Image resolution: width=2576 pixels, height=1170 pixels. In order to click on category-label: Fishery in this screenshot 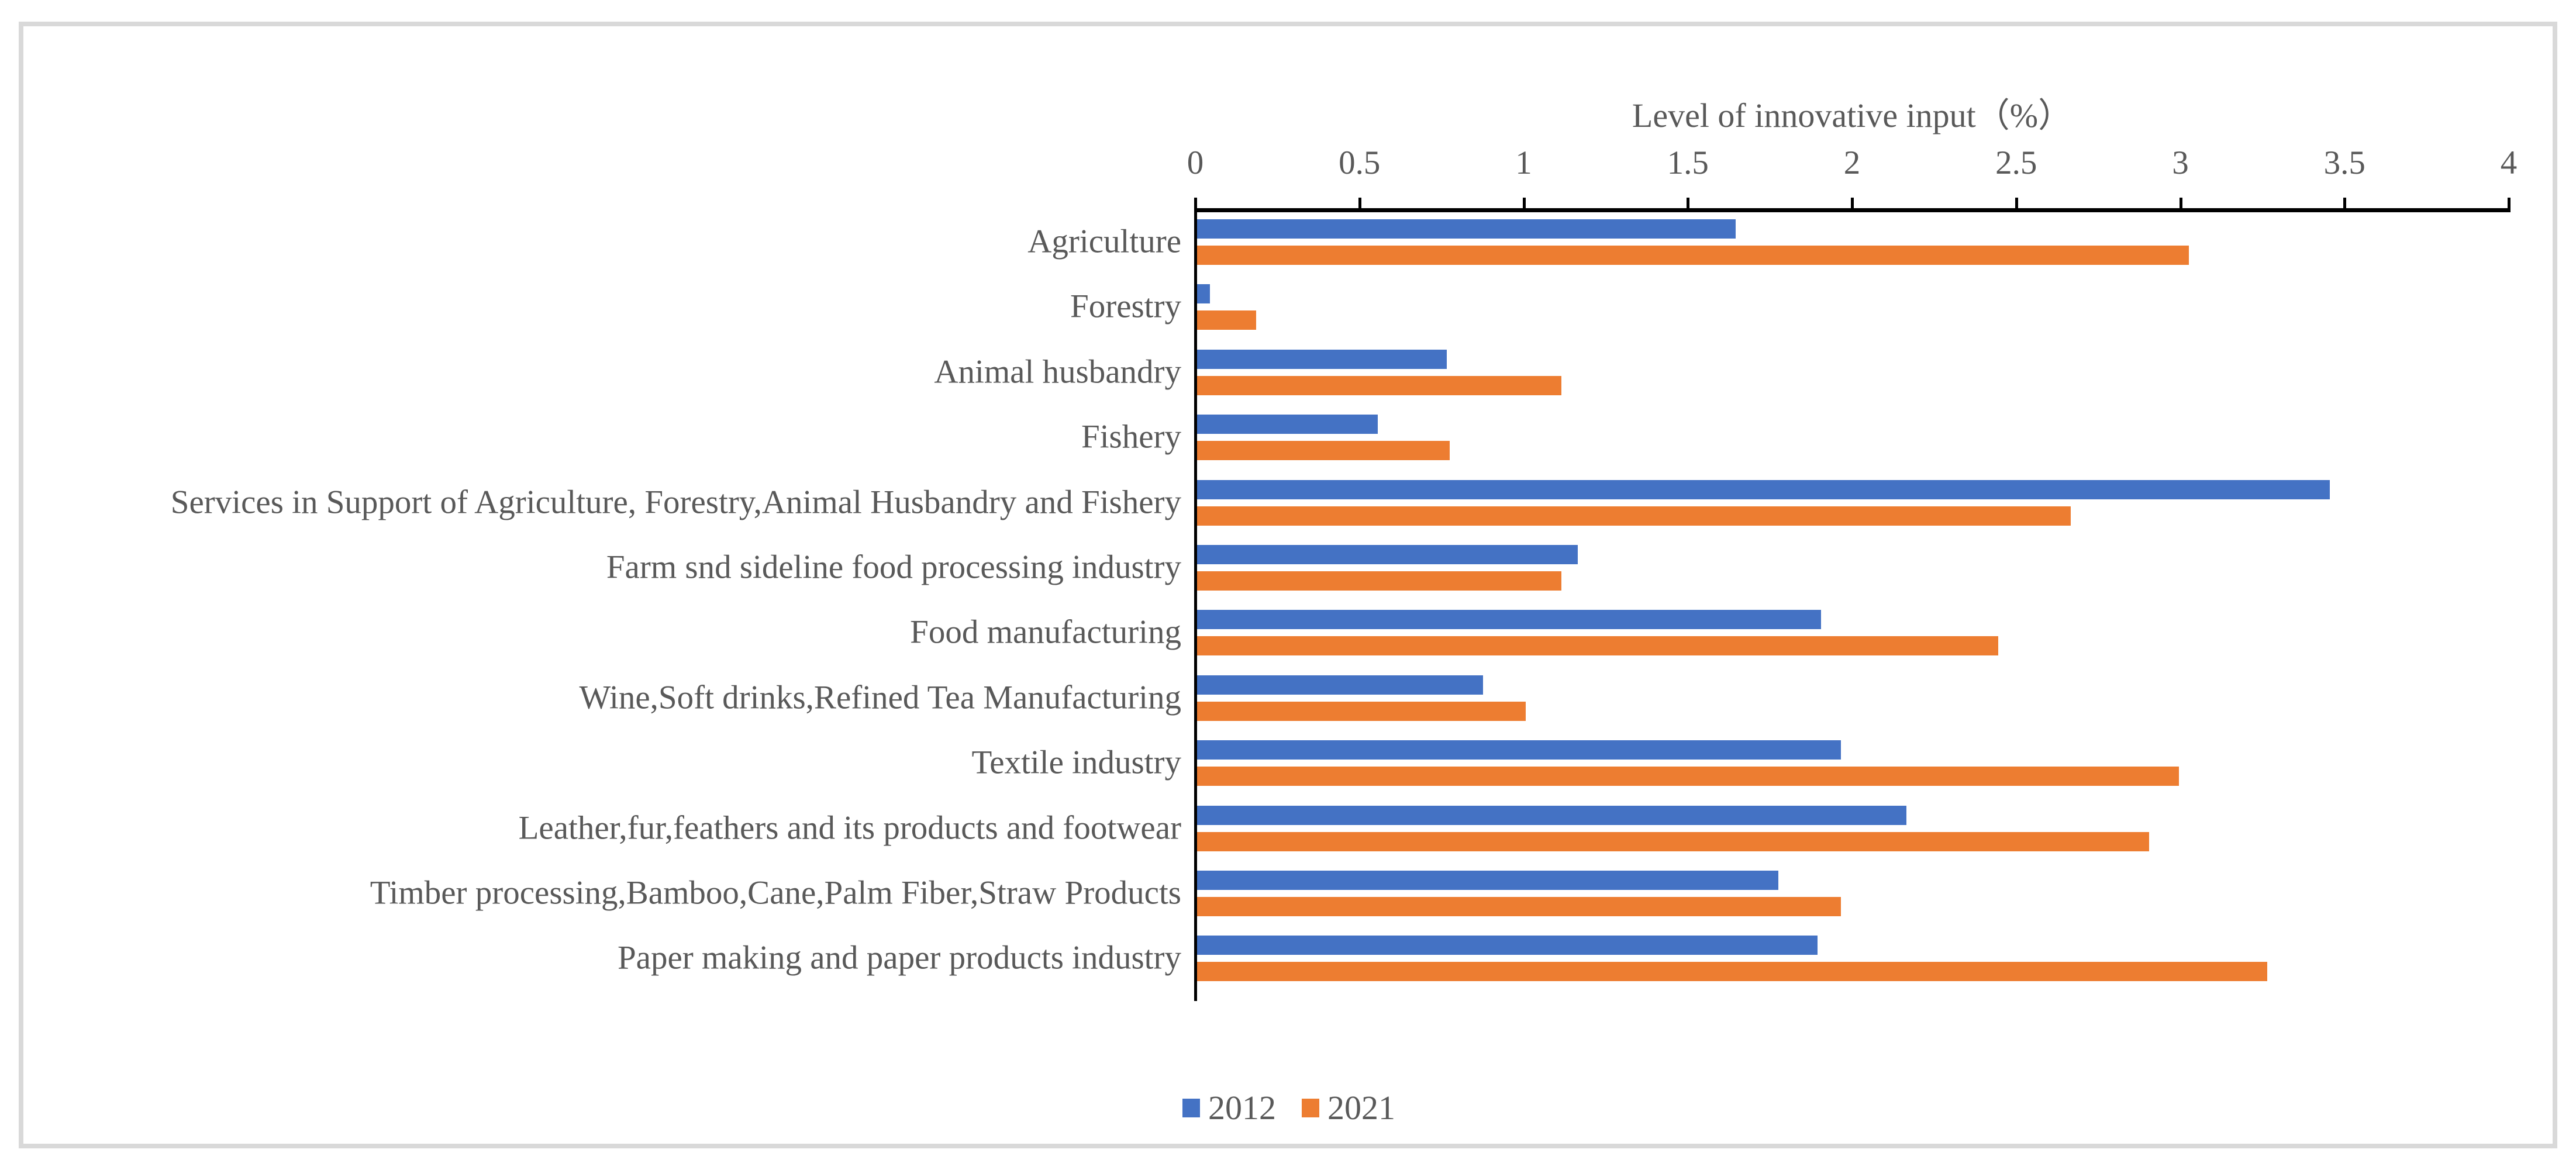, I will do `click(1131, 436)`.